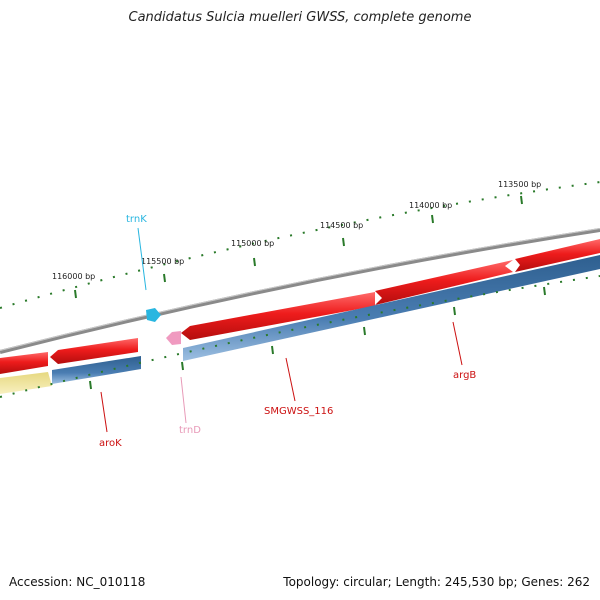  Describe the element at coordinates (110, 443) in the screenshot. I see `gene-label-arok: aroK` at that location.